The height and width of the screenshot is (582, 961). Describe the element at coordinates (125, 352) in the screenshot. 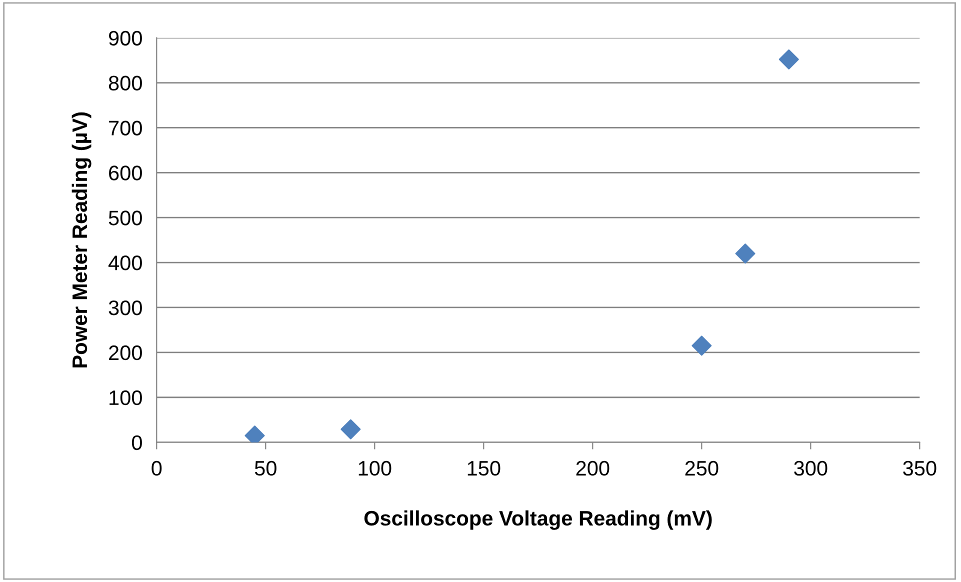

I see `y-tick-label: 200` at that location.